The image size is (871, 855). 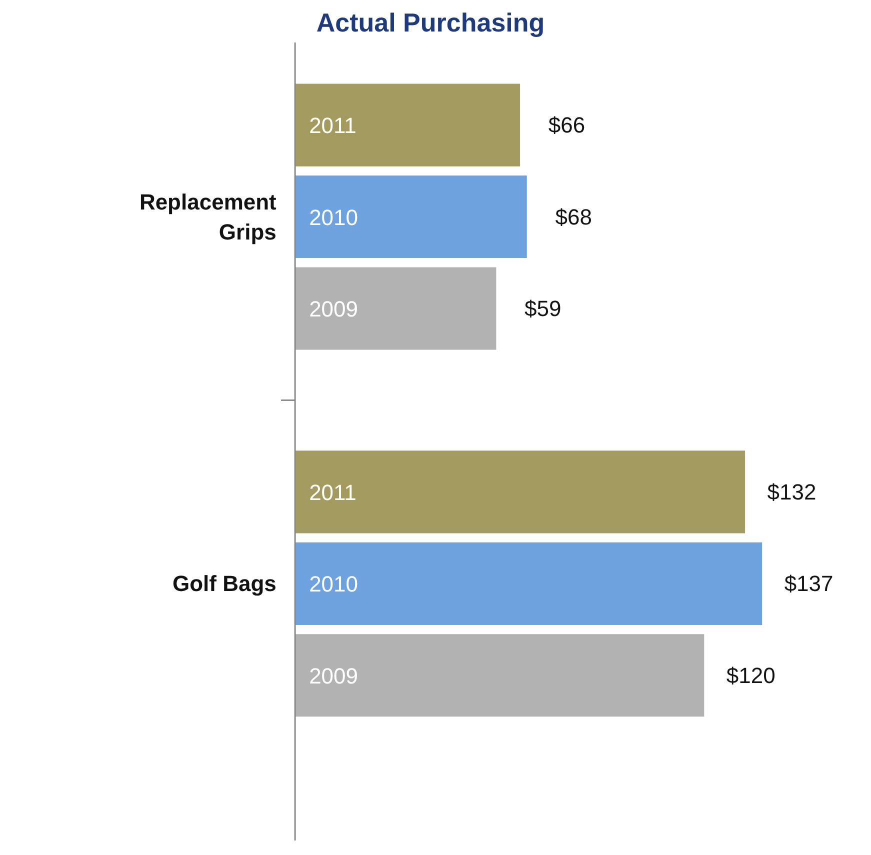 I want to click on data-label: $66, so click(x=567, y=125).